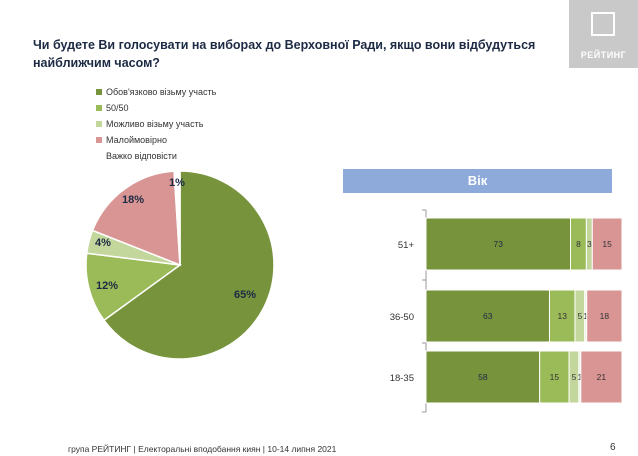  Describe the element at coordinates (107, 286) in the screenshot. I see `pie-value-label: 12%` at that location.